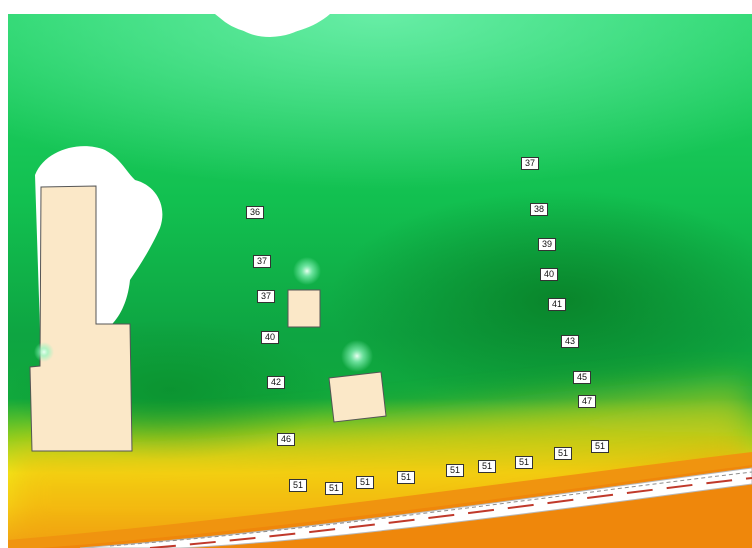 This screenshot has height=548, width=752. What do you see at coordinates (286, 439) in the screenshot?
I see `receiver-level-label: 46` at bounding box center [286, 439].